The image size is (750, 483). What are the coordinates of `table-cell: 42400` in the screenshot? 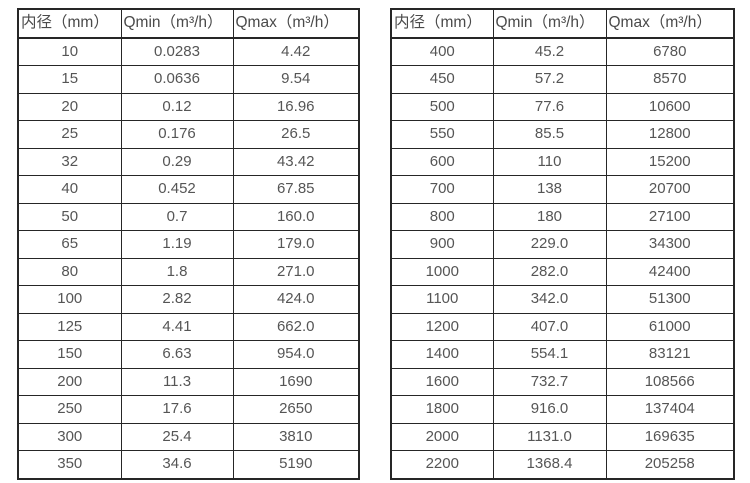 It's located at (670, 271).